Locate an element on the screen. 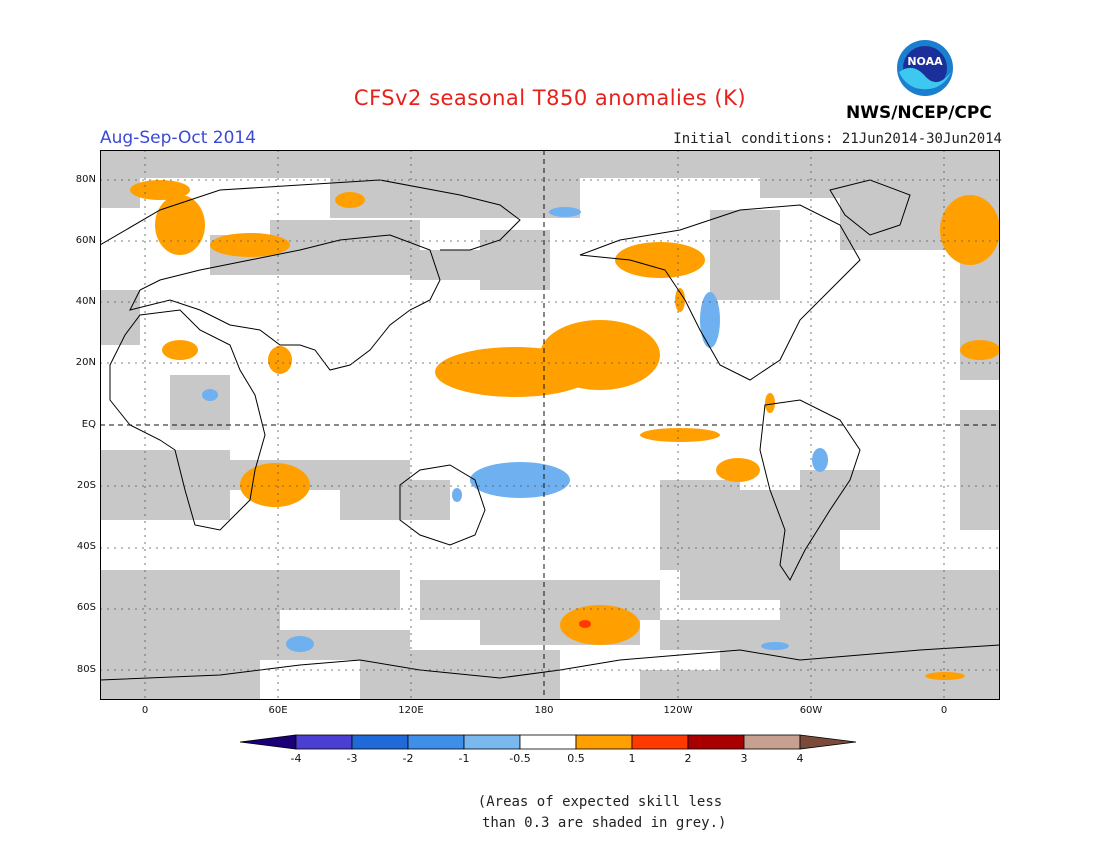 The image size is (1100, 850). lat-label-80n: 80N is located at coordinates (85, 179).